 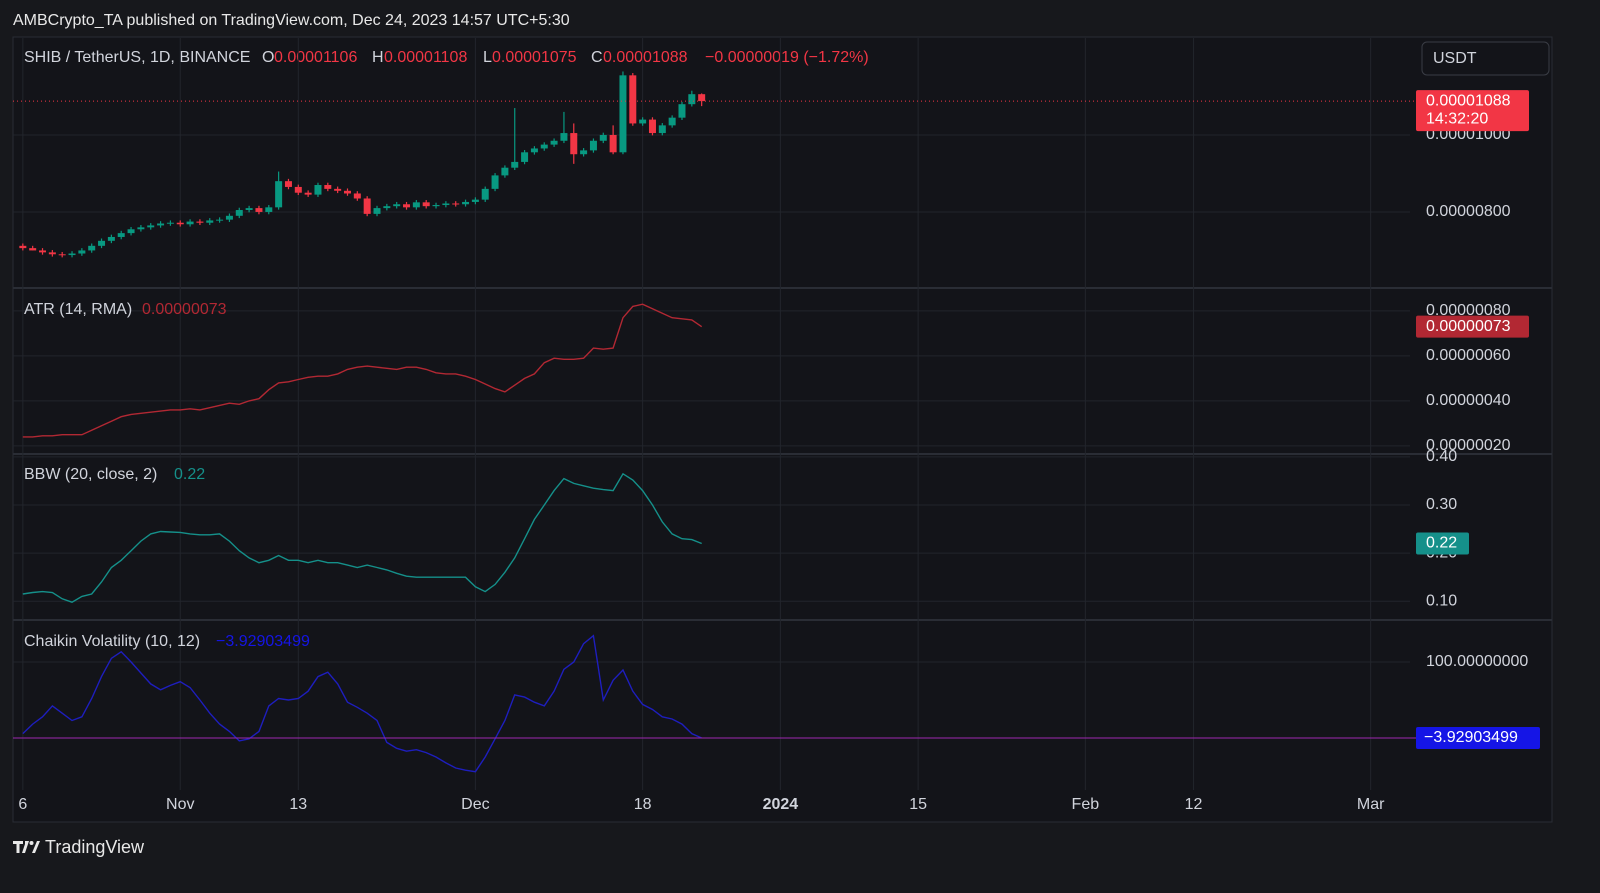 I want to click on logo-text: TradingView, so click(x=95, y=847).